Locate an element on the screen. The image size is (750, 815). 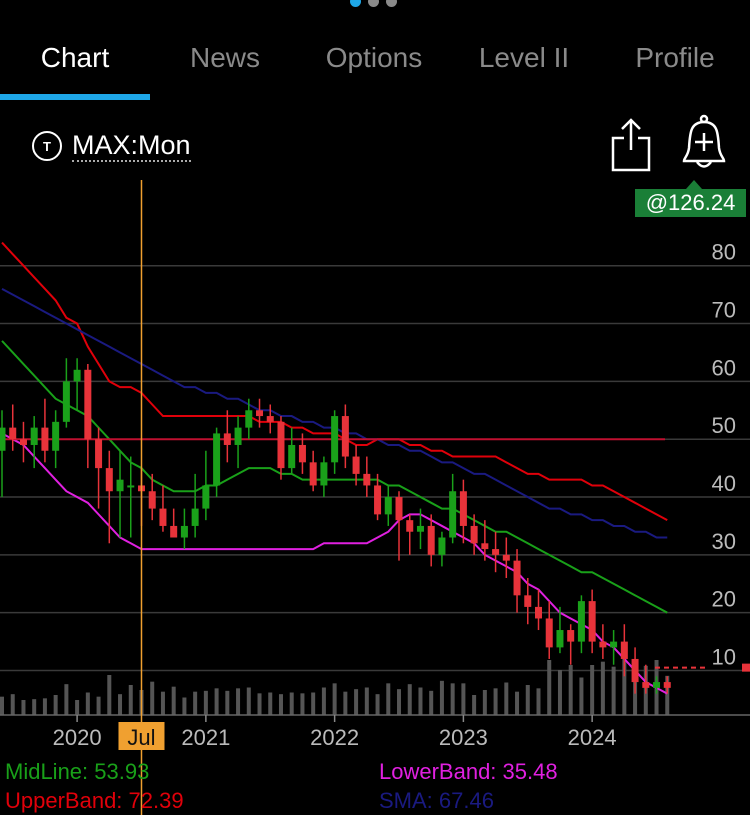
tab-bar: Chart News Options Level II Profile is located at coordinates (375, 65).